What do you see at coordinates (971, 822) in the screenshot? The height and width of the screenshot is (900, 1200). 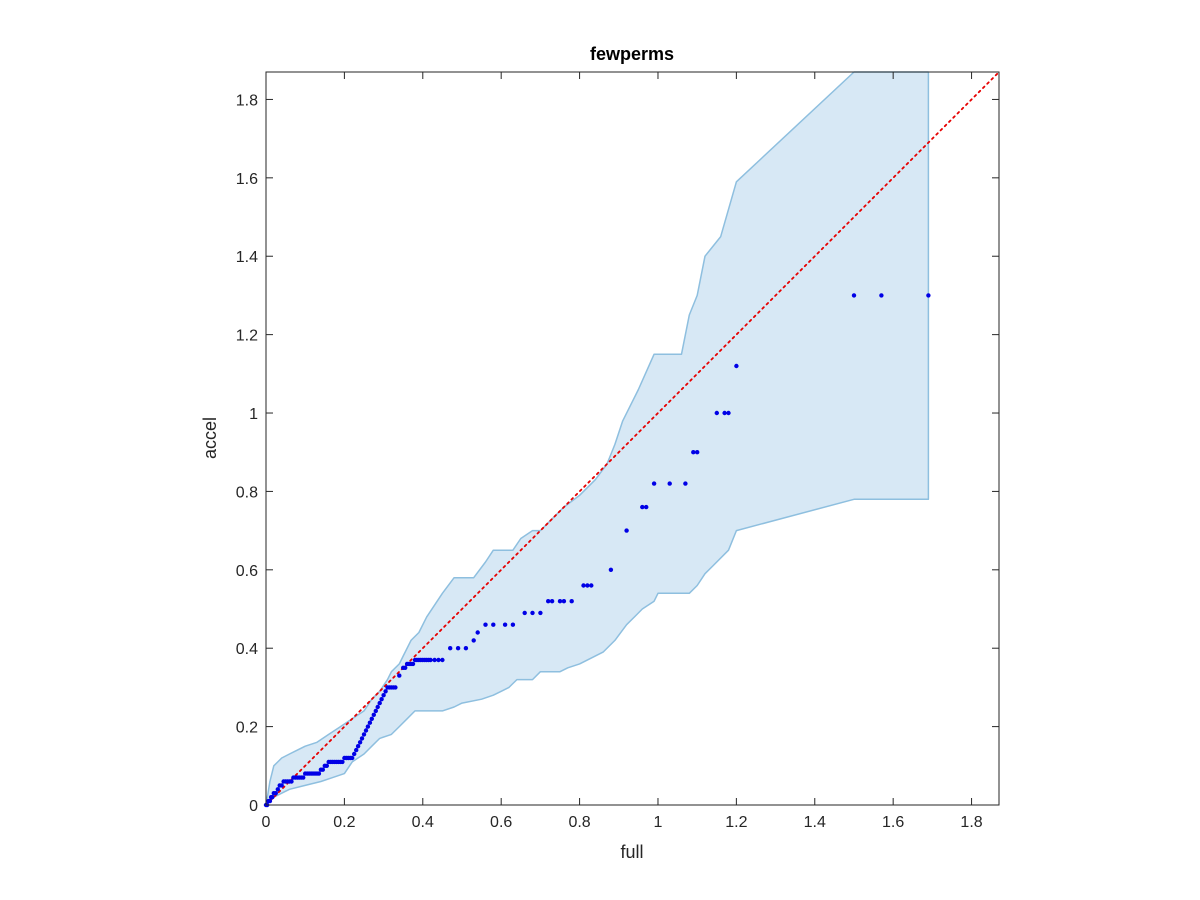 I see `x-tick-label: 1.8` at bounding box center [971, 822].